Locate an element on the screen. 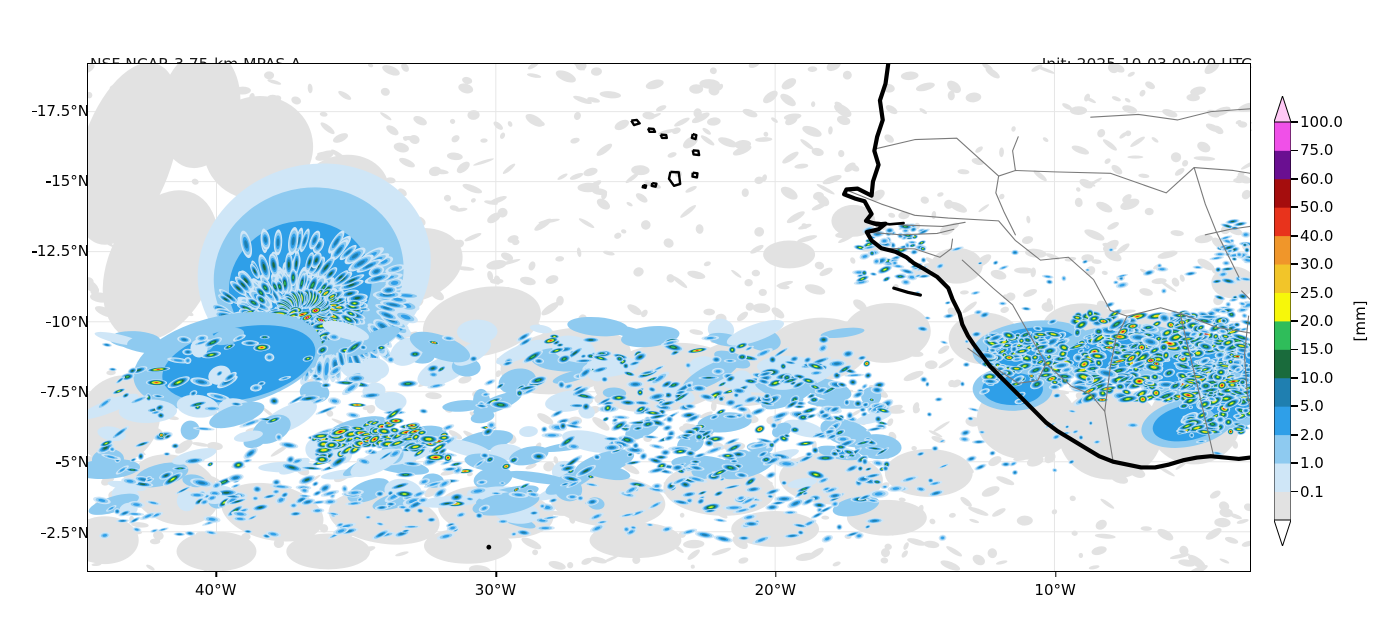 The image size is (1396, 623). colorbar is located at coordinates (1282, 321).